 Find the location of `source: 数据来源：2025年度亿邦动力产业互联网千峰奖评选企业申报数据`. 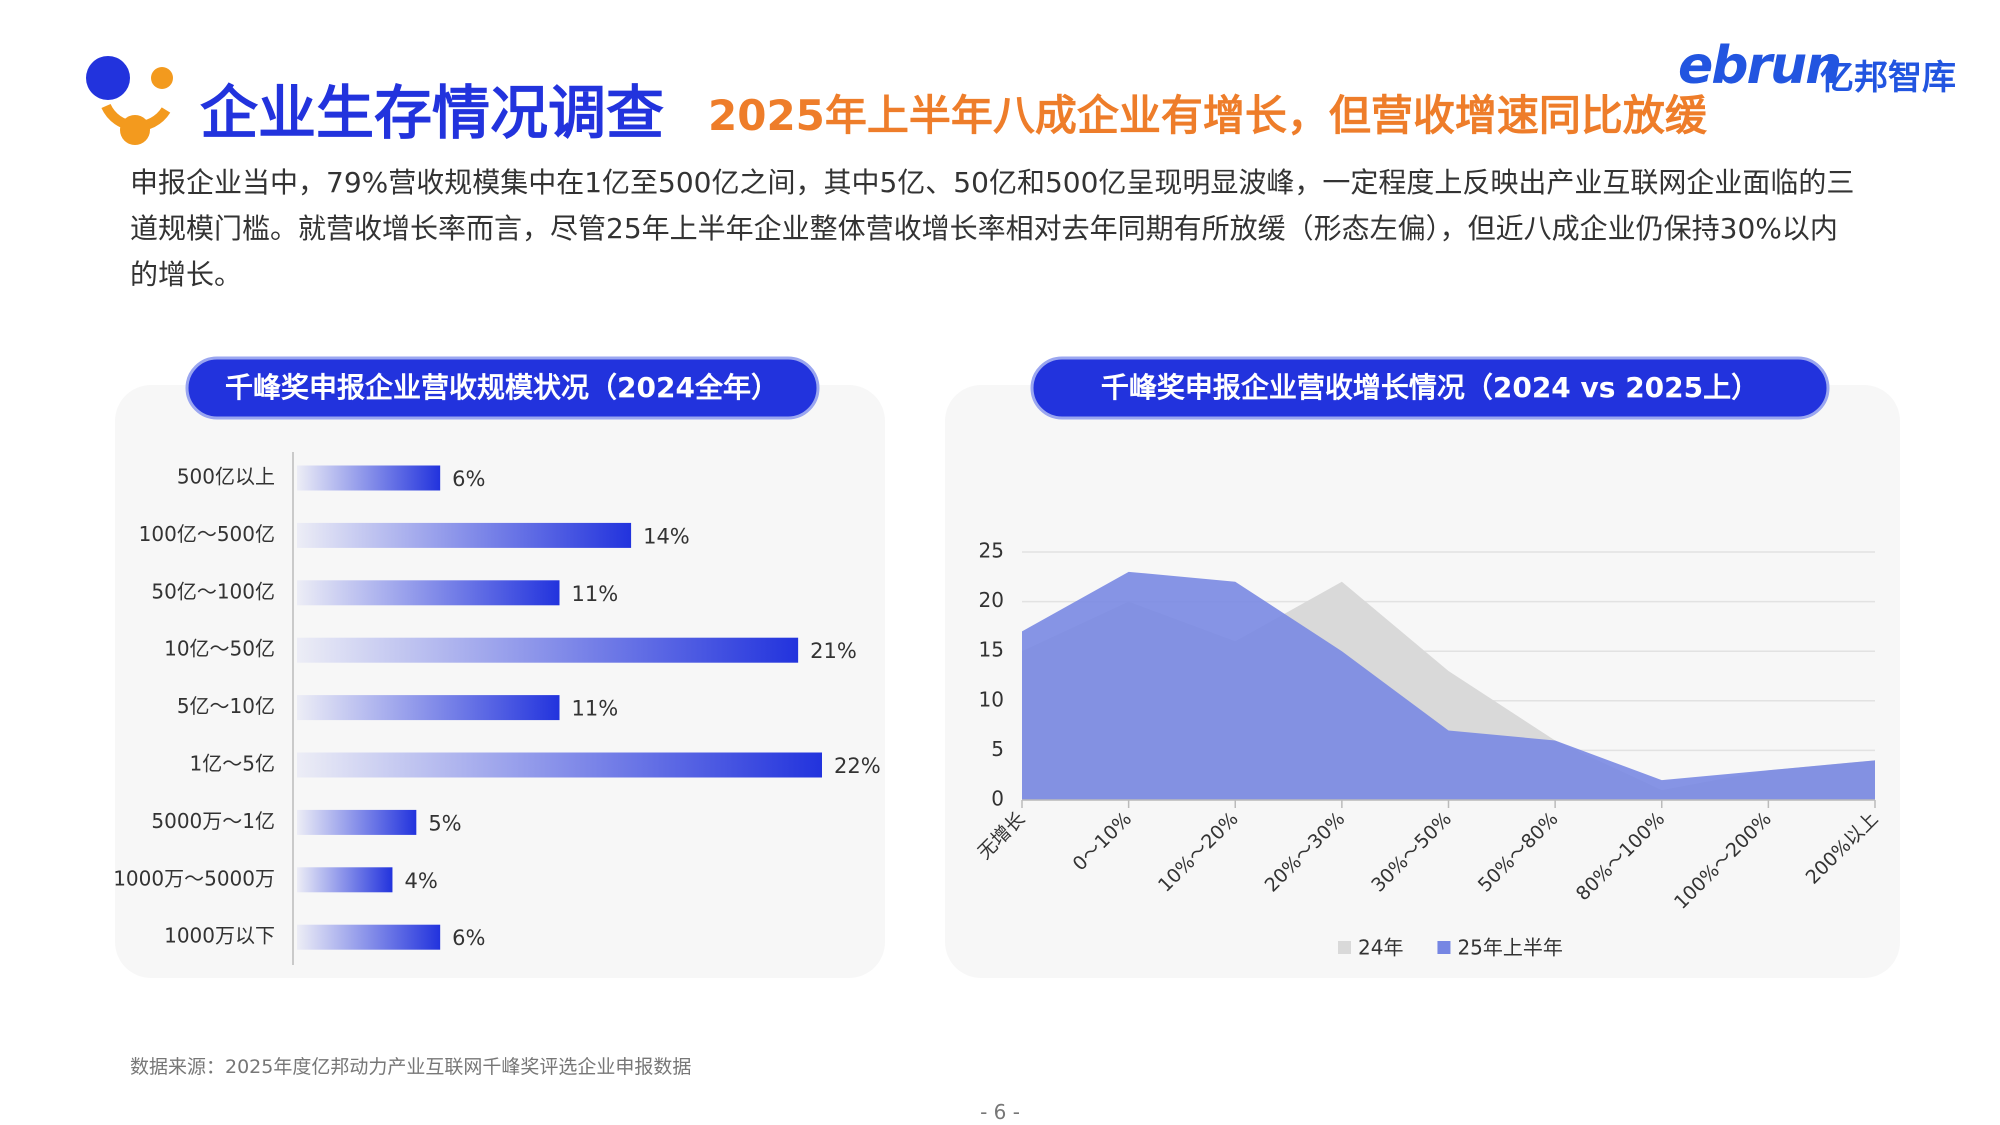

source: 数据来源：2025年度亿邦动力产业互联网千峰奖评选企业申报数据 is located at coordinates (411, 1067).